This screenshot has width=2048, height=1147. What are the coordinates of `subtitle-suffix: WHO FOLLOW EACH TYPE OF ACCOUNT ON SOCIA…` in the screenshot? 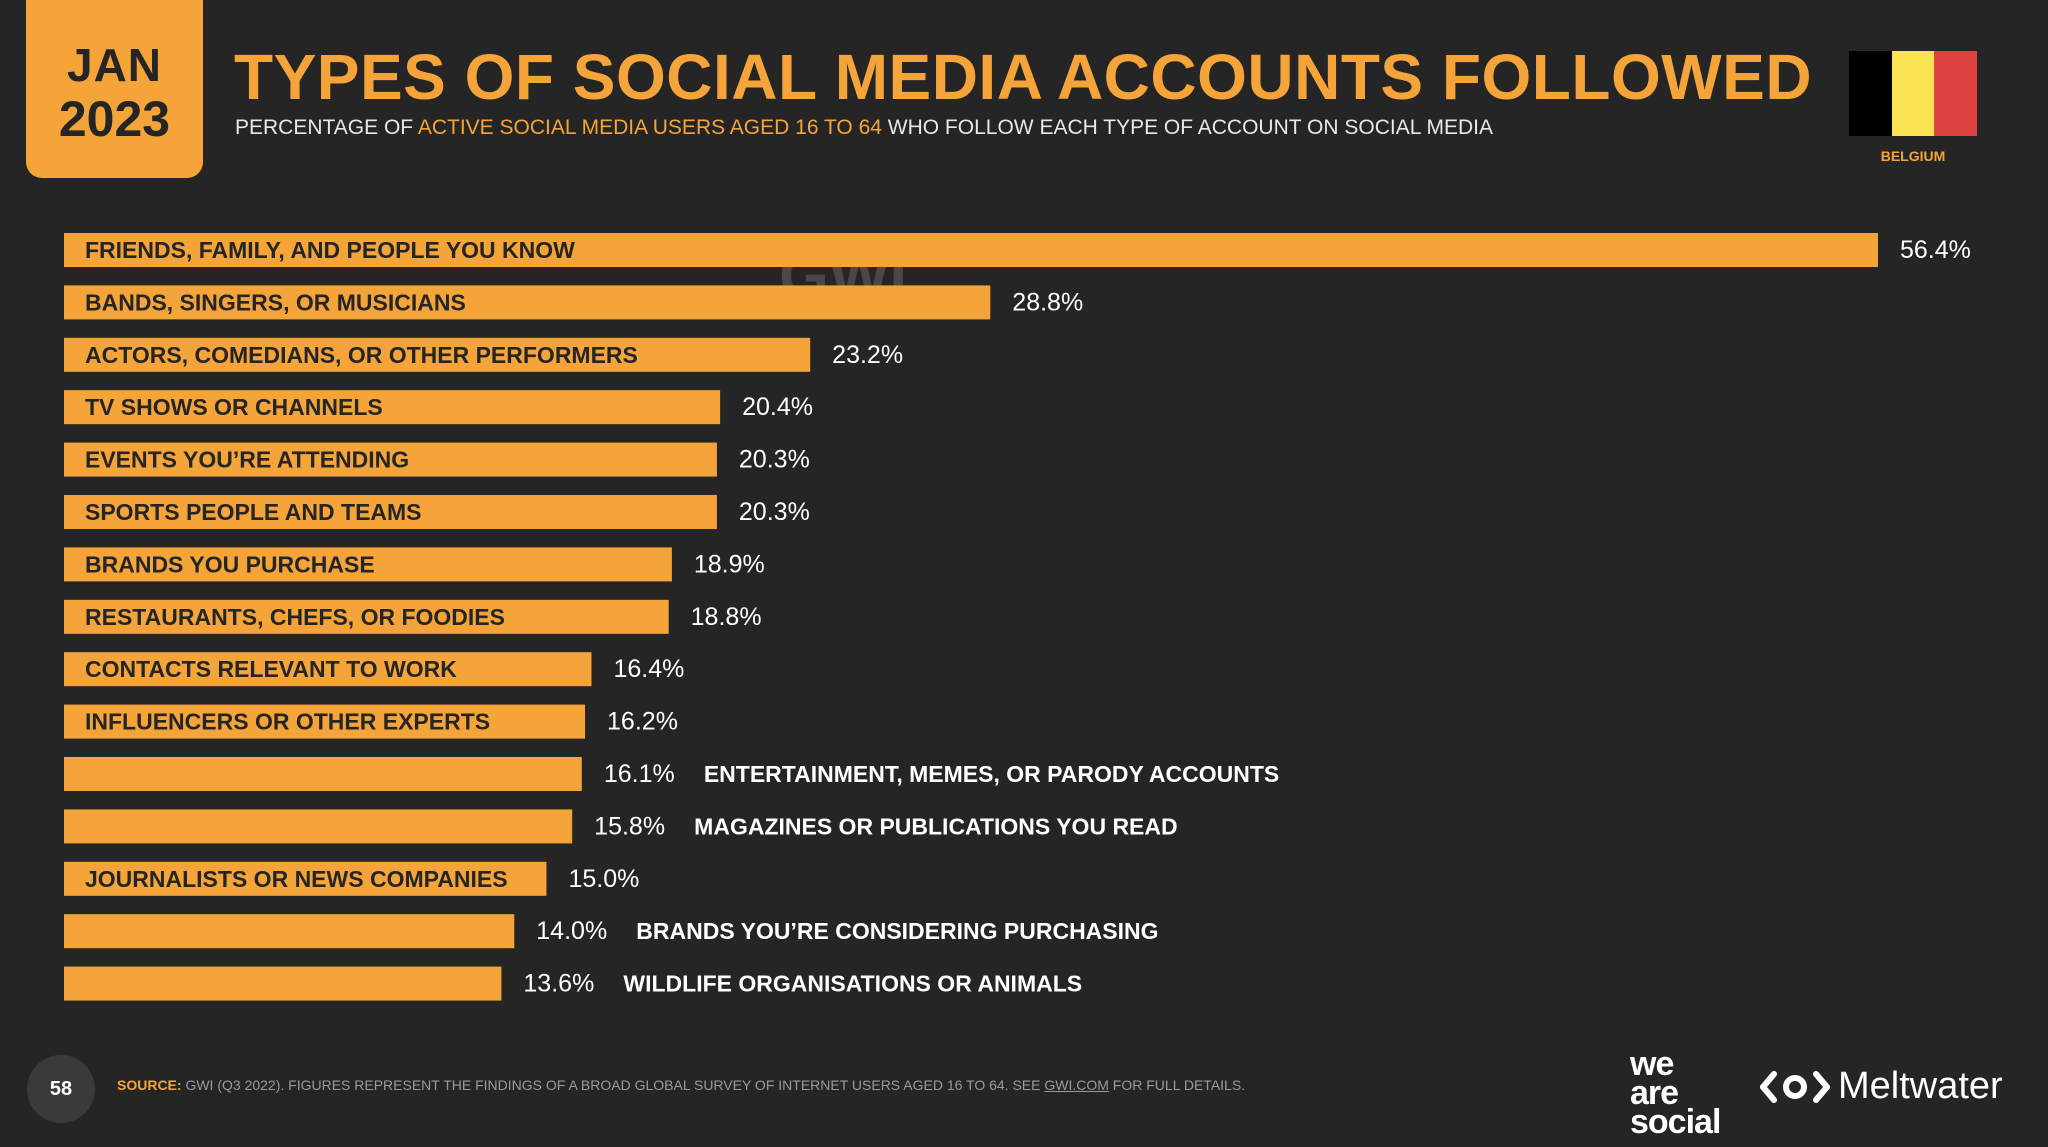 It's located at (1187, 127).